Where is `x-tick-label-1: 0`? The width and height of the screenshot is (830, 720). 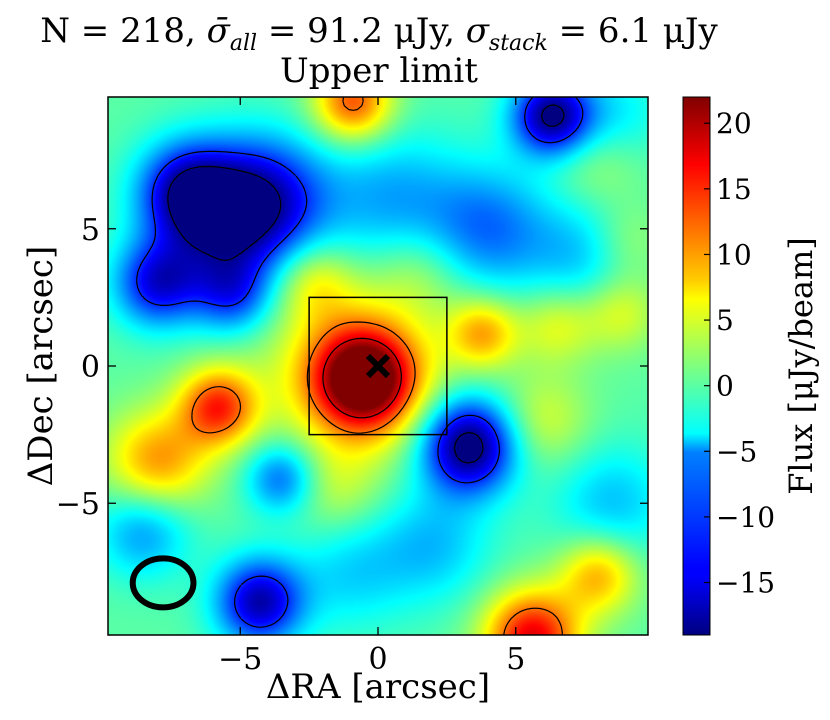 x-tick-label-1: 0 is located at coordinates (377, 659).